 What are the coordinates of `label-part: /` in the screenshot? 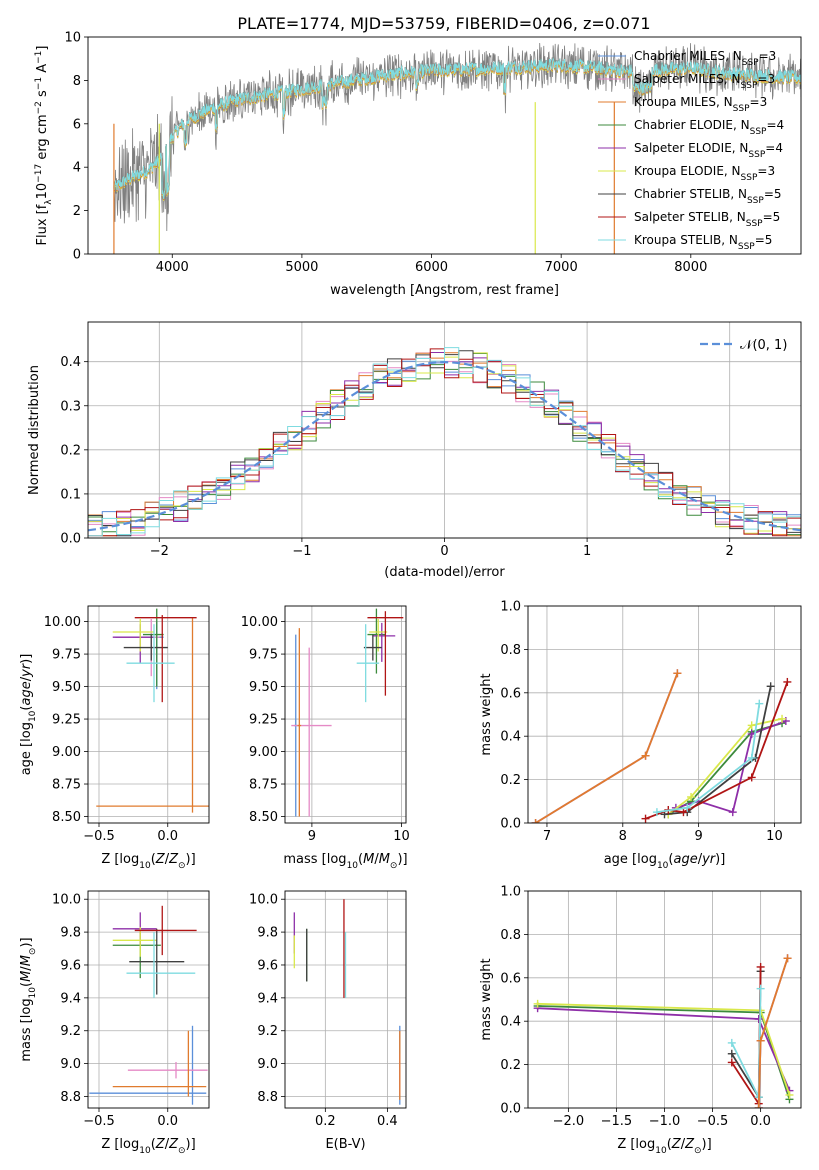 It's located at (700, 859).